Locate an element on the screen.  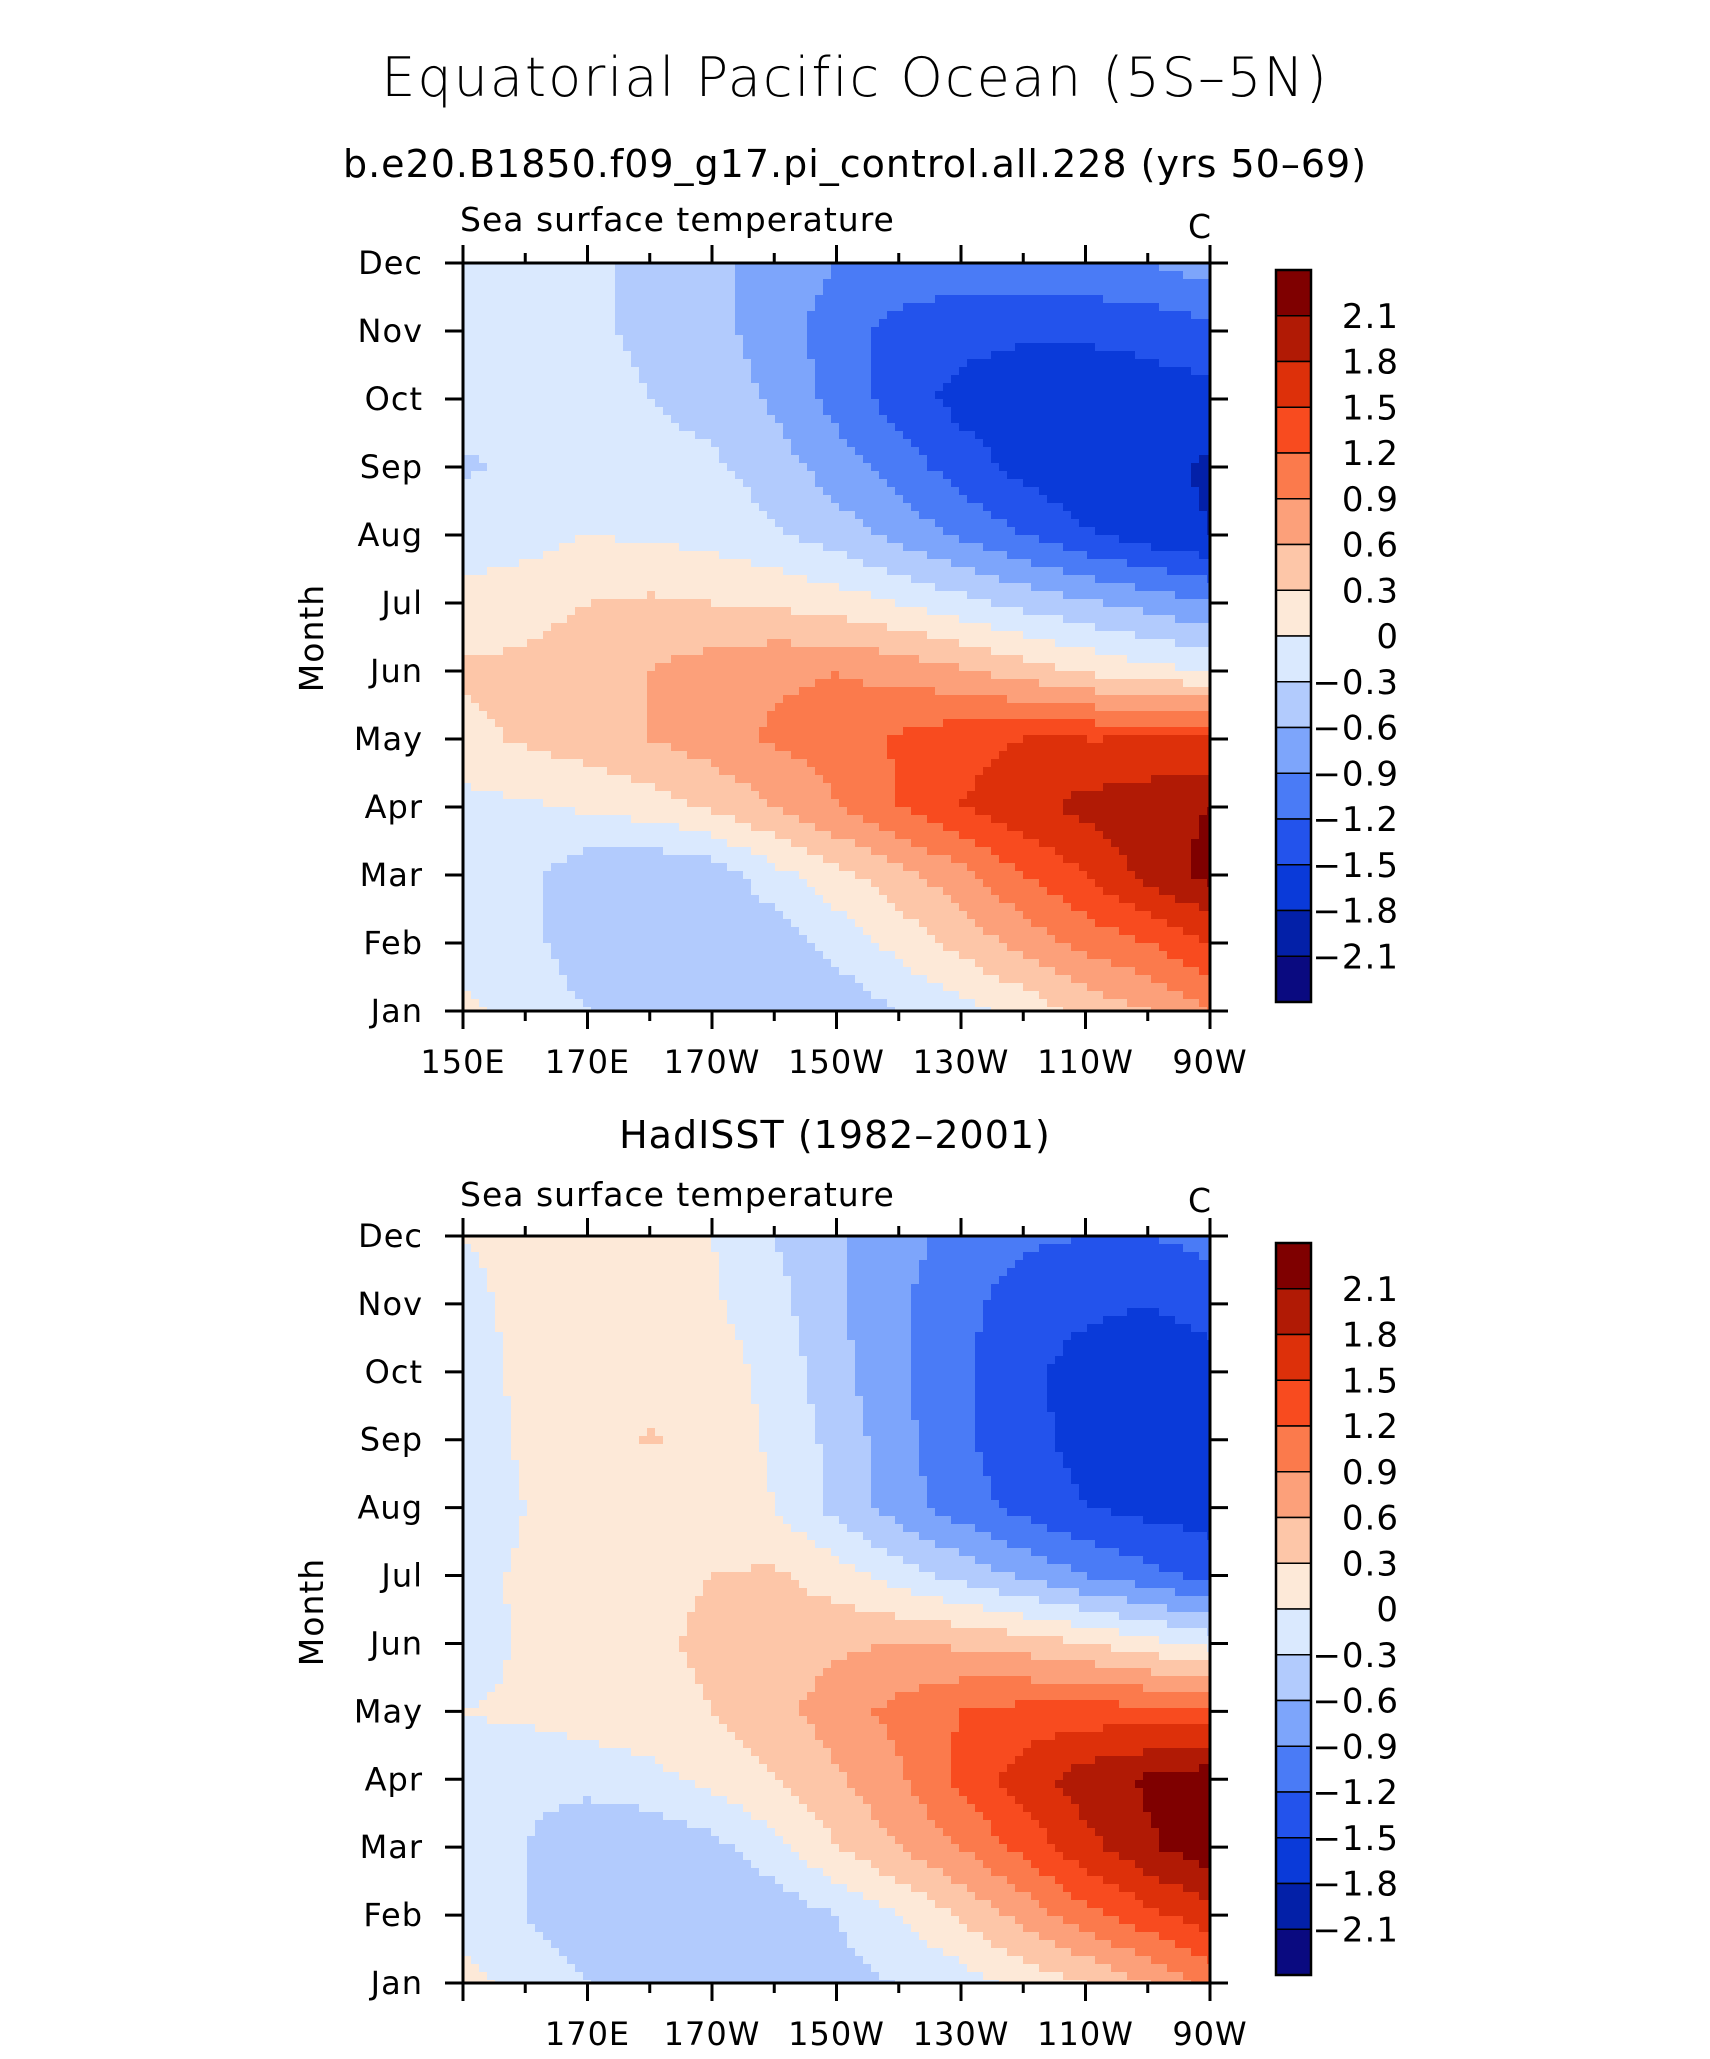
month-tick-label: Jan is located at coordinates (396, 1983).